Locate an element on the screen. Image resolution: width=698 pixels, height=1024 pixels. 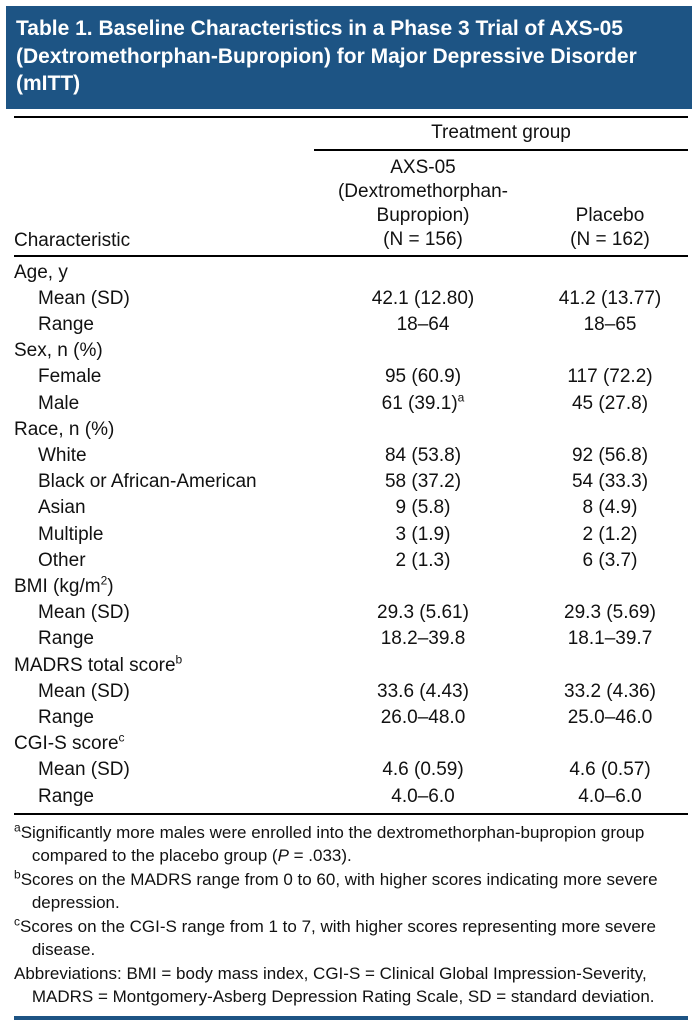
axs05-value: 9 (5.8) is located at coordinates (423, 508).